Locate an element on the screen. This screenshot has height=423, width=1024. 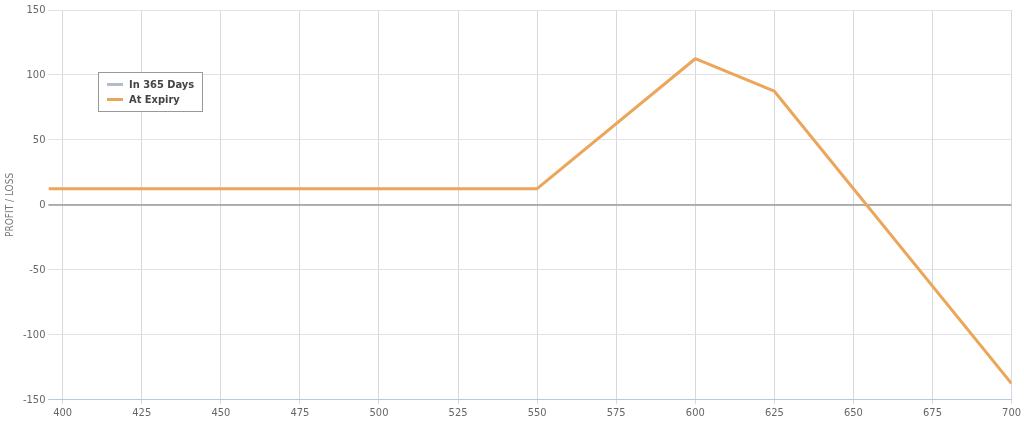
y-tick-label: 0 is located at coordinates (42, 204).